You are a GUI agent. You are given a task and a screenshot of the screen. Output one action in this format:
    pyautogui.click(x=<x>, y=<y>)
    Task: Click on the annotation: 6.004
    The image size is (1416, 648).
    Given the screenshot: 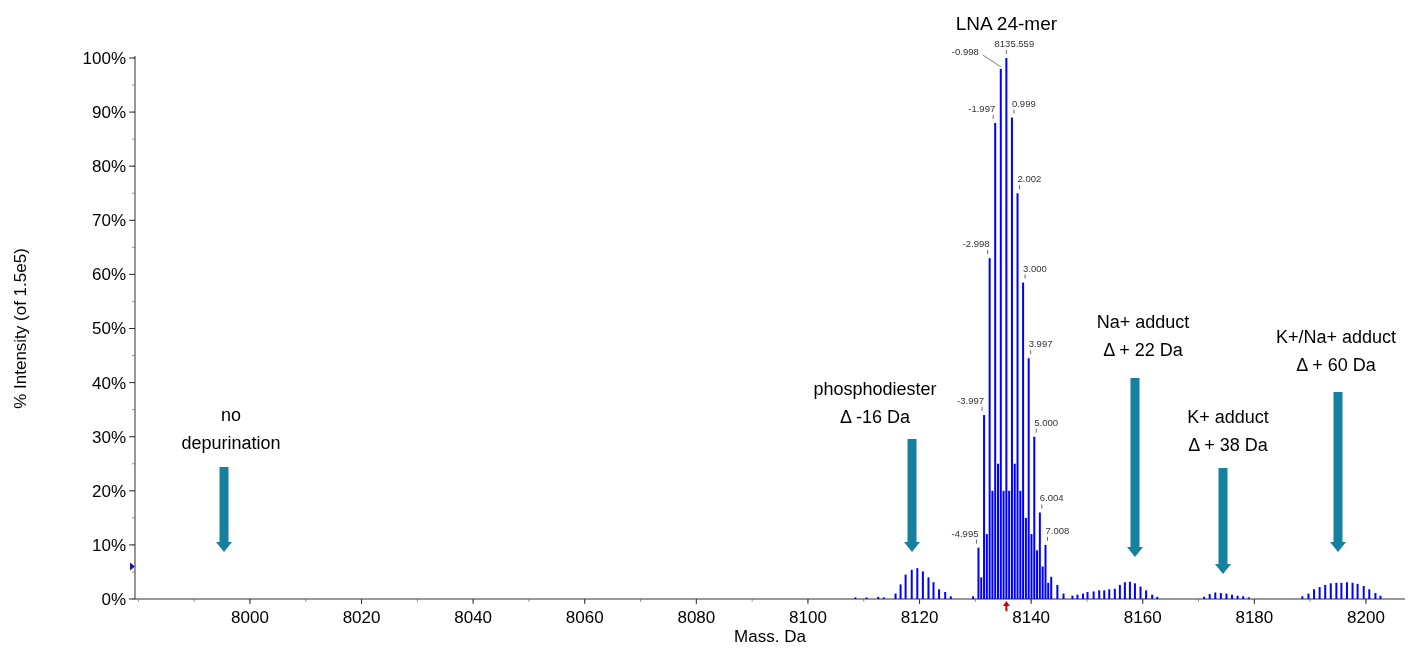 What is the action you would take?
    pyautogui.click(x=1051, y=498)
    